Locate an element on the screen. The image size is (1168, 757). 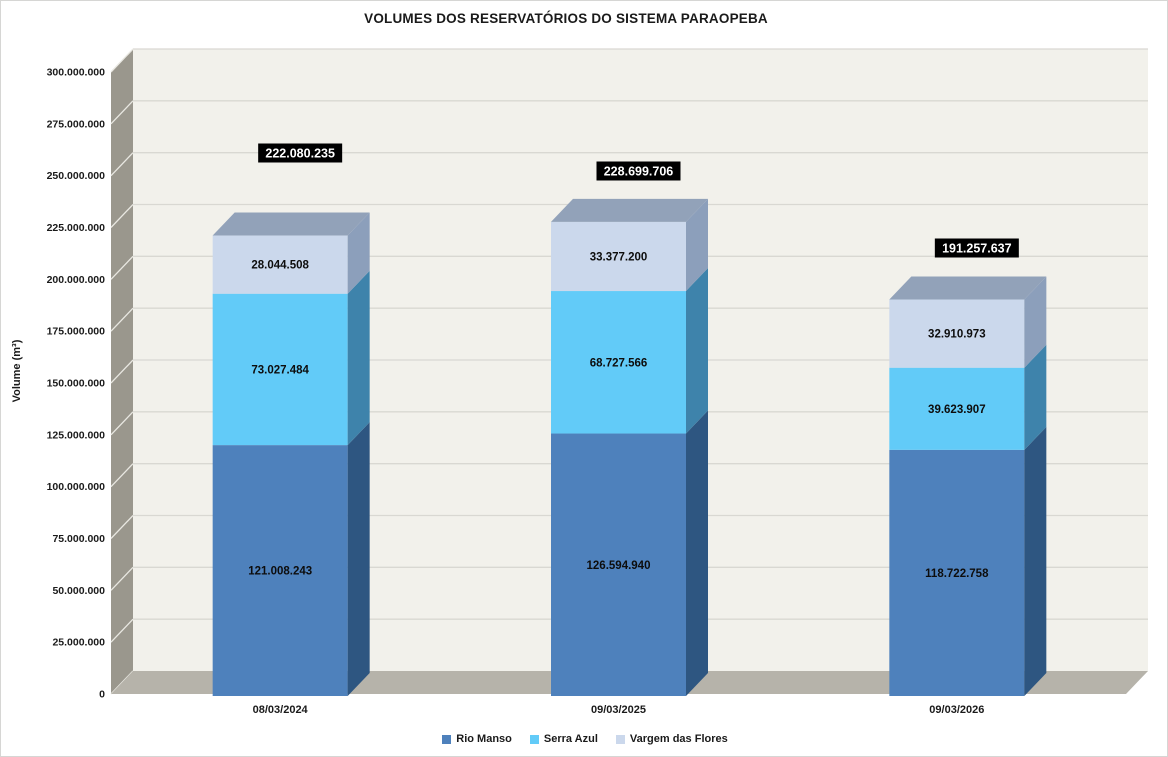
y-tick-label: 100.000.000 is located at coordinates (76, 487).